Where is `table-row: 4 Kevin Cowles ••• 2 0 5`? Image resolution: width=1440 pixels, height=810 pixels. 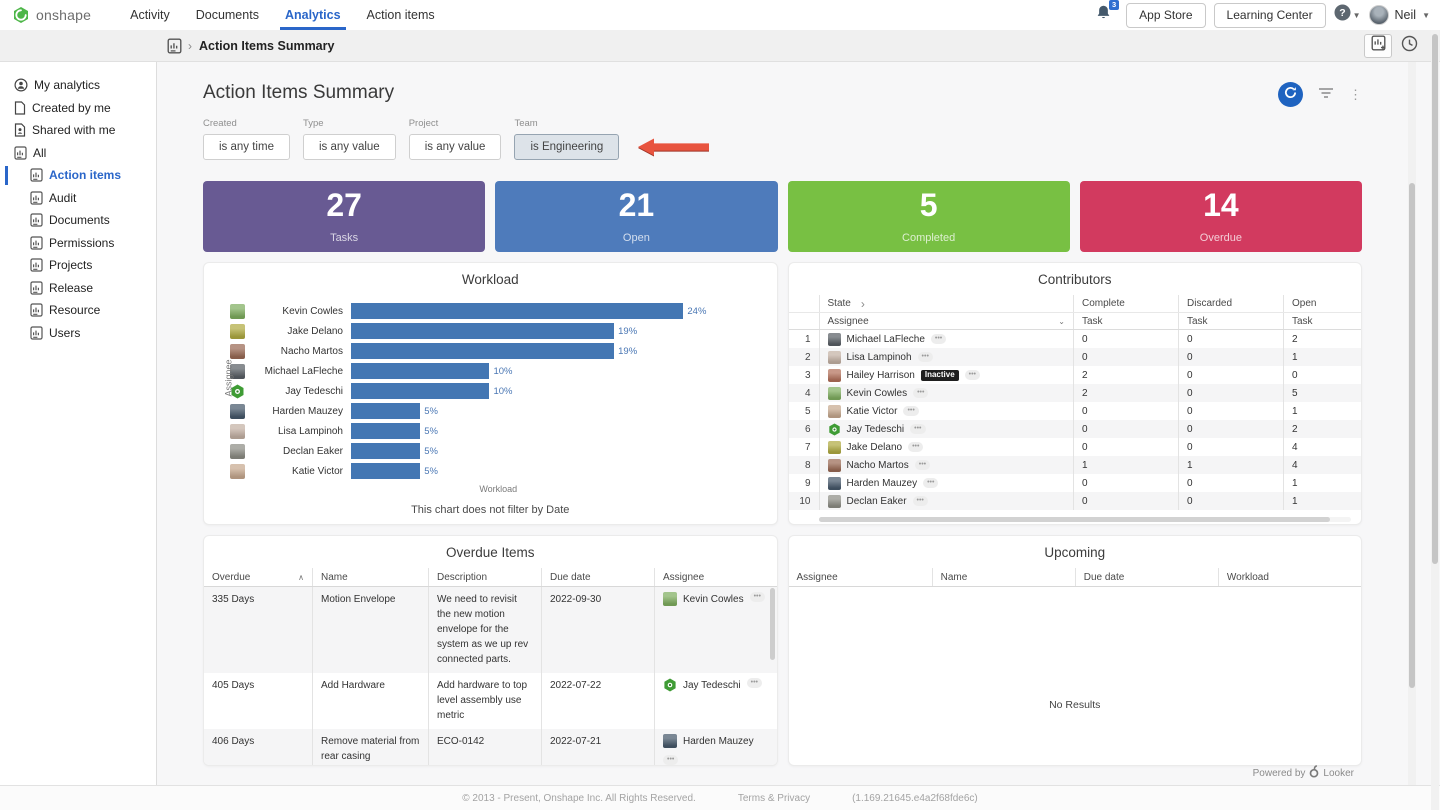 table-row: 4 Kevin Cowles ••• 2 0 5 is located at coordinates (1074, 393).